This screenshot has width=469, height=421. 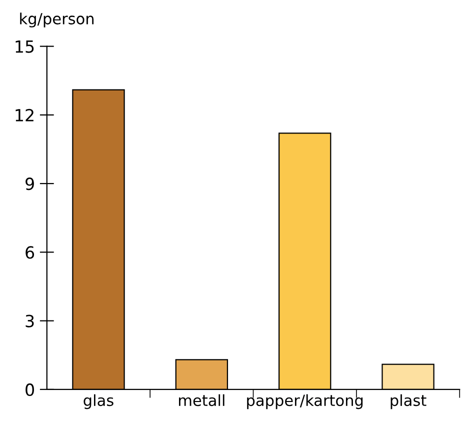 What do you see at coordinates (305, 402) in the screenshot?
I see `x-tick-label: papper/kartong` at bounding box center [305, 402].